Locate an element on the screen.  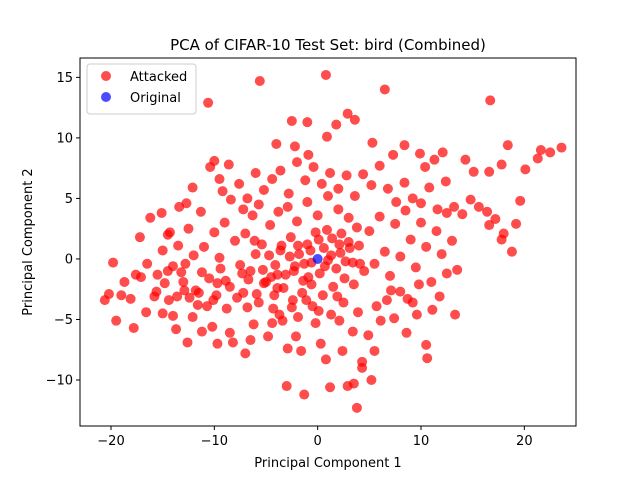
x-tick-label: −20 is located at coordinates (110, 441).